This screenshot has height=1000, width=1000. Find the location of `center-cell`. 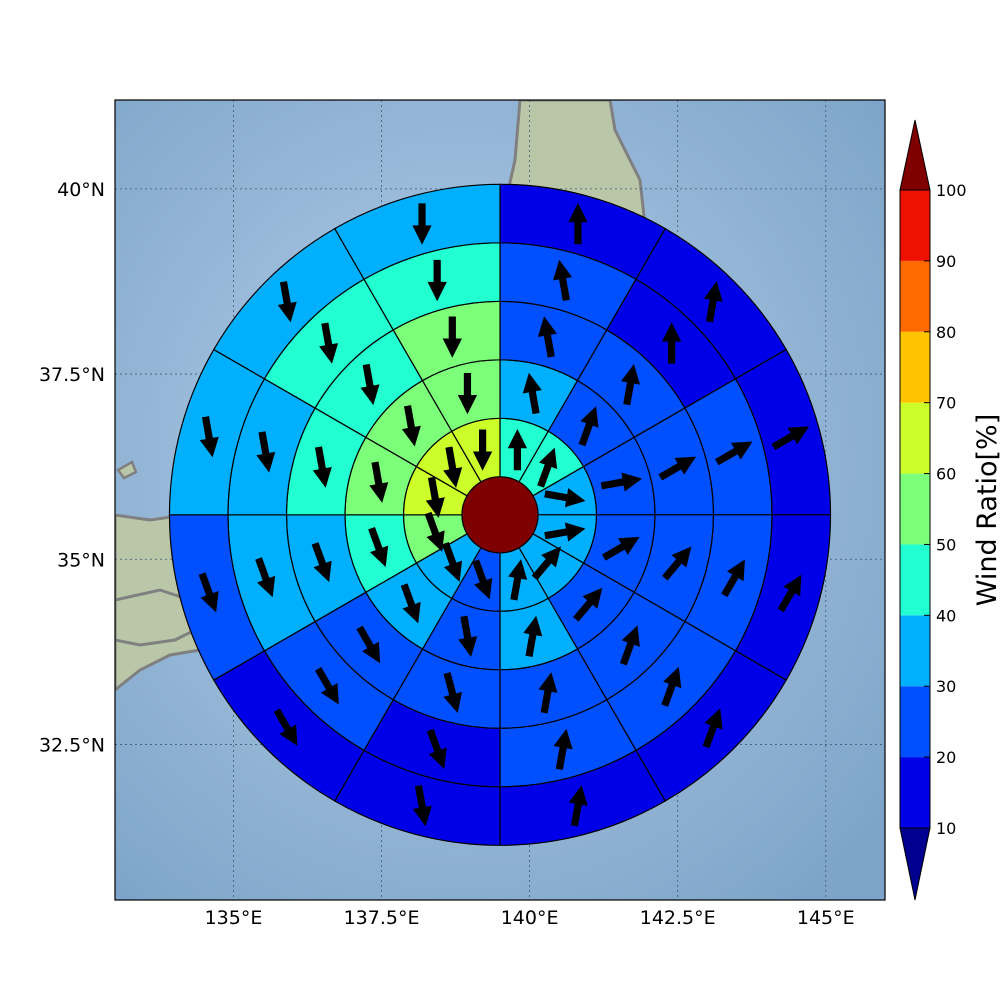

center-cell is located at coordinates (500, 515).